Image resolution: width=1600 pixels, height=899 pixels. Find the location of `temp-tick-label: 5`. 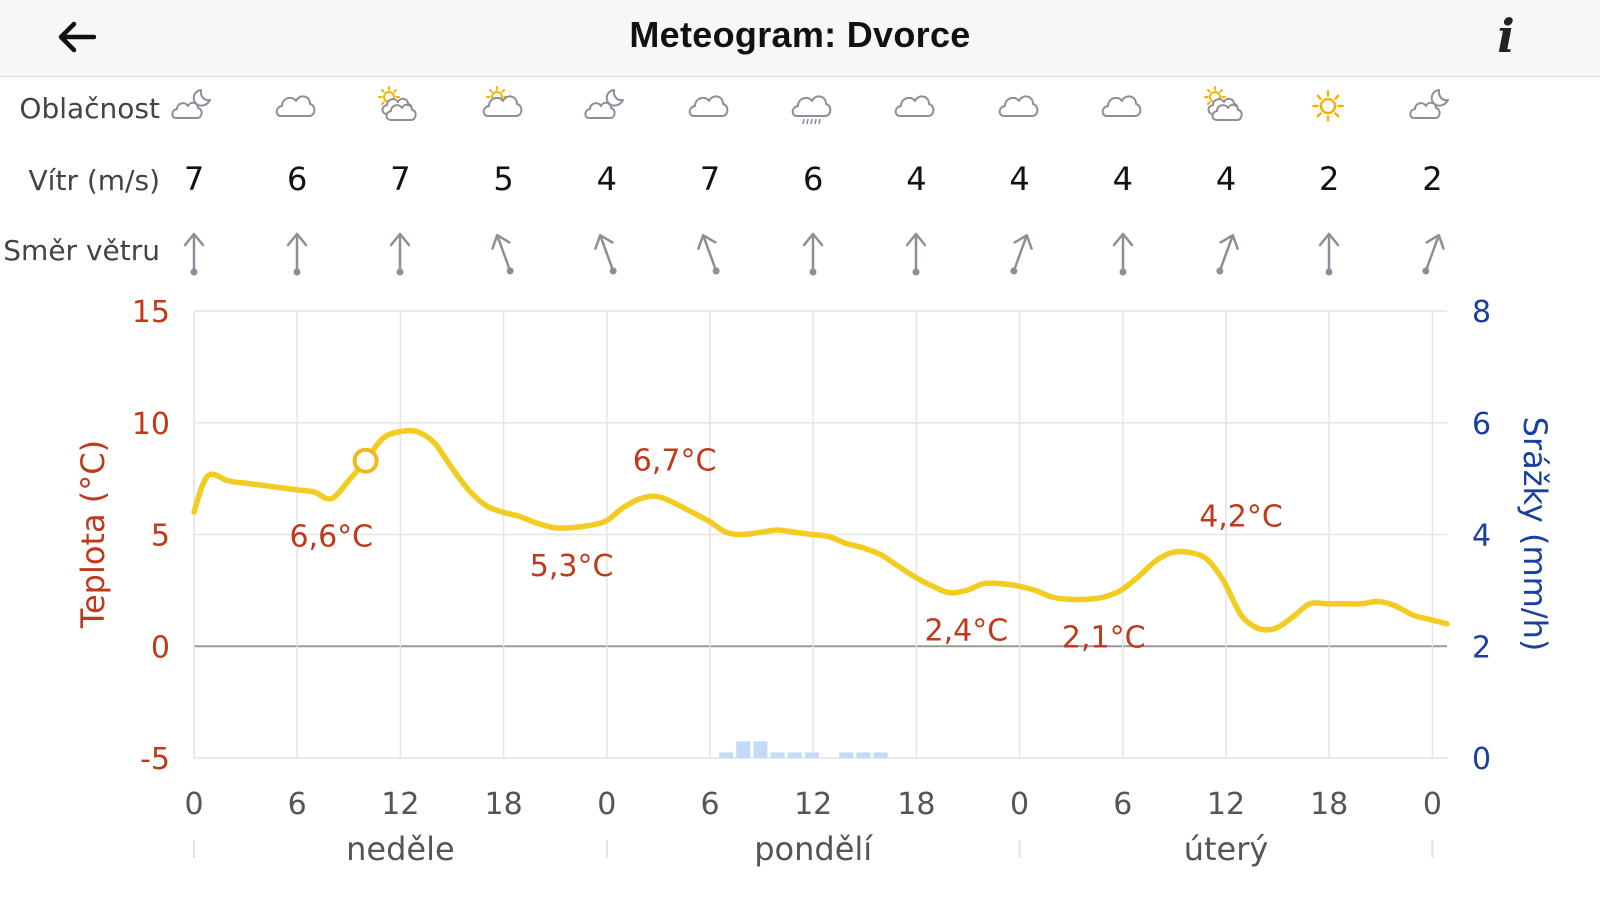

temp-tick-label: 5 is located at coordinates (160, 536).